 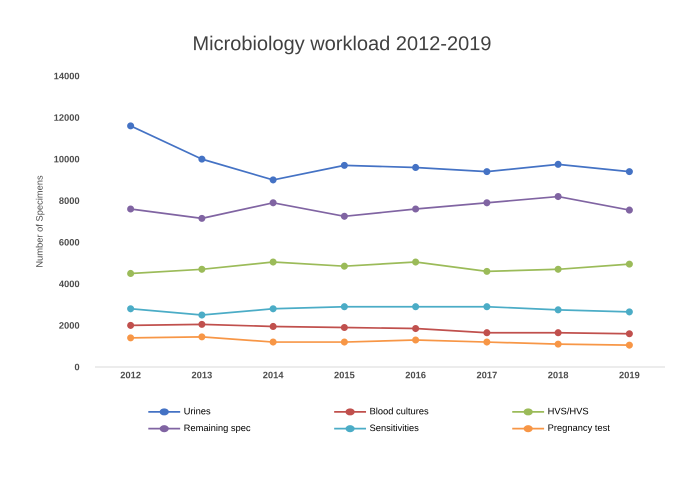 What do you see at coordinates (558, 375) in the screenshot?
I see `x-tick-label: 2018` at bounding box center [558, 375].